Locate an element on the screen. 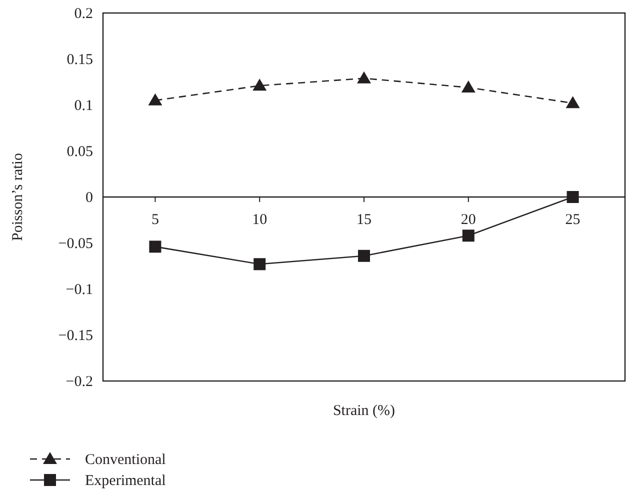 This screenshot has height=496, width=635. x-tick-label: 5 is located at coordinates (155, 220).